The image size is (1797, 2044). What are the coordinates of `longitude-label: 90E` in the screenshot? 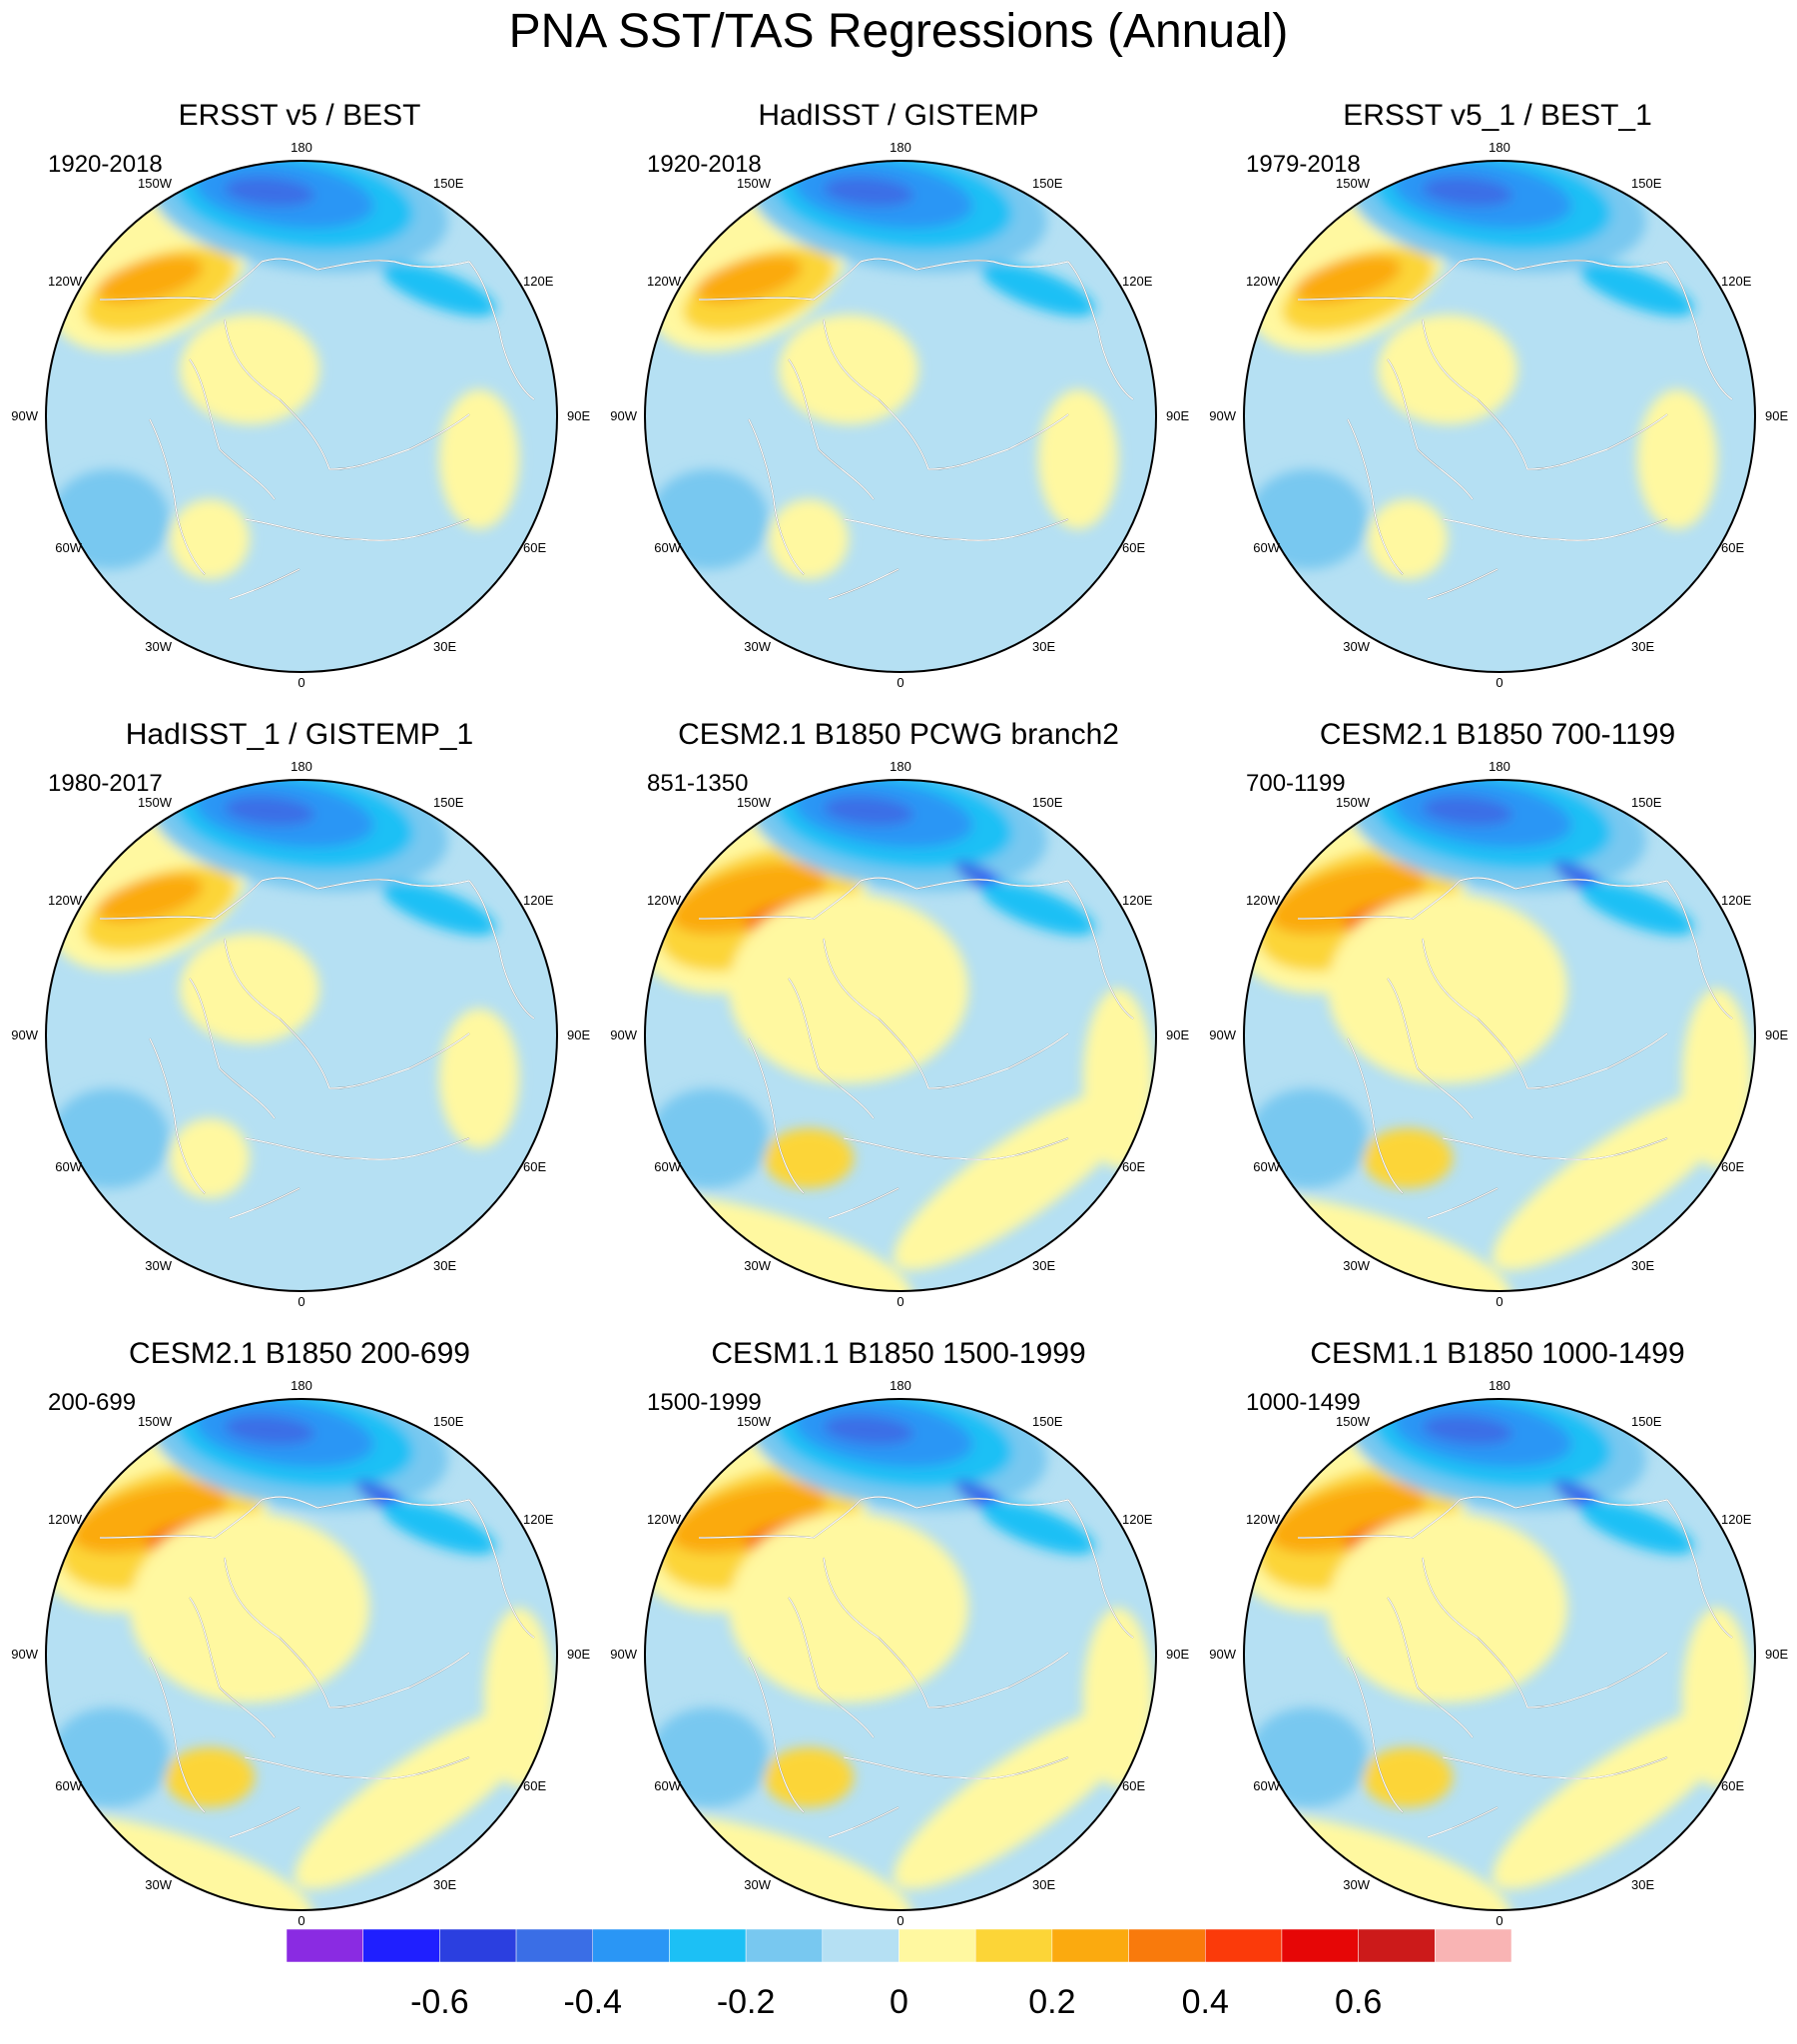 It's located at (1177, 1034).